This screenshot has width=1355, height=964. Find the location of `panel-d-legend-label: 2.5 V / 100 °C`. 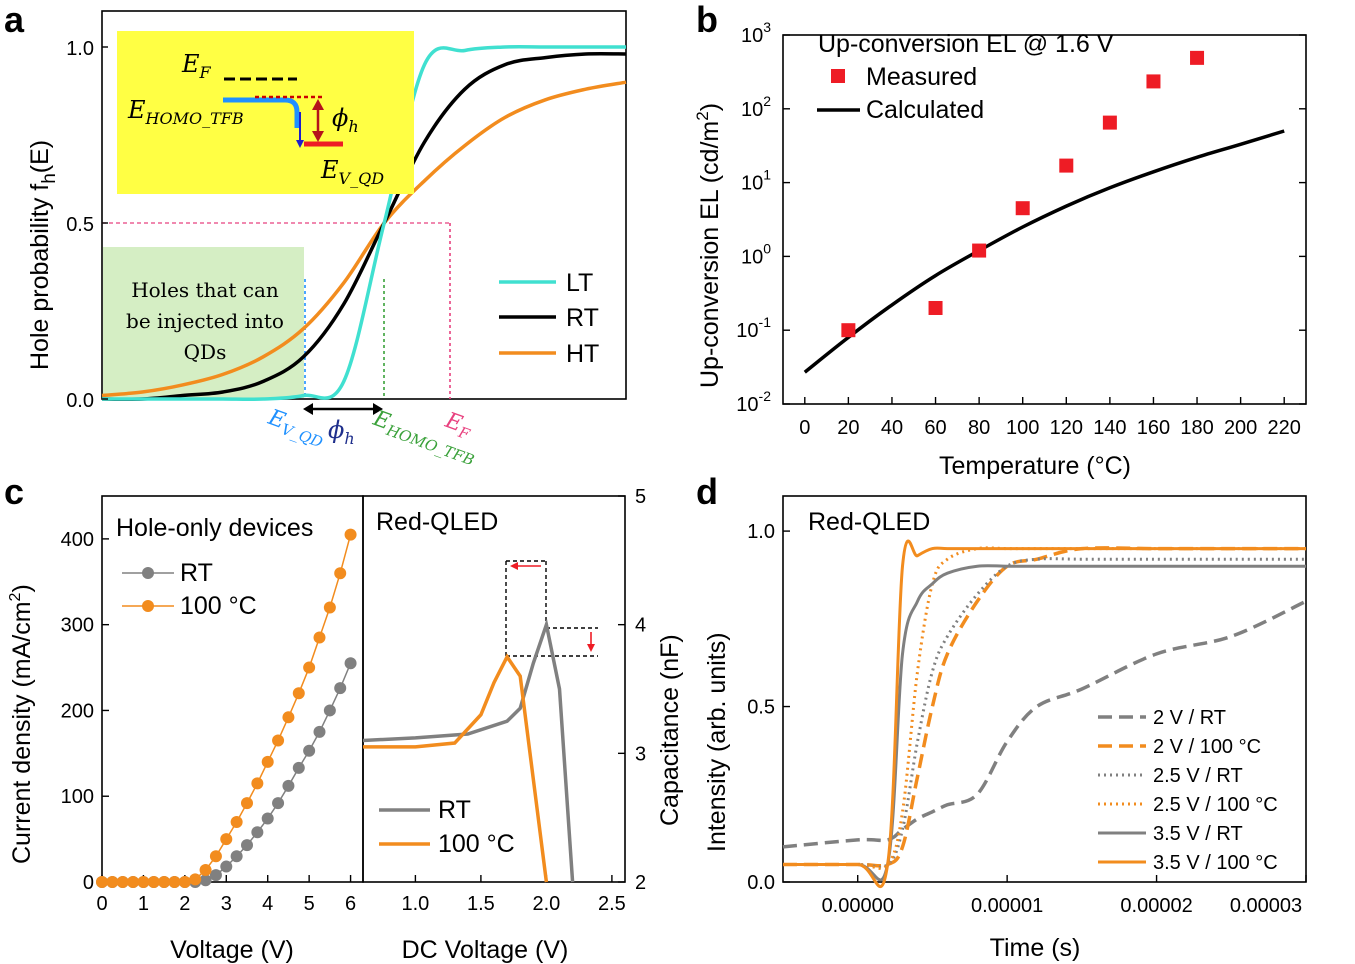

panel-d-legend-label: 2.5 V / 100 °C is located at coordinates (1215, 805).